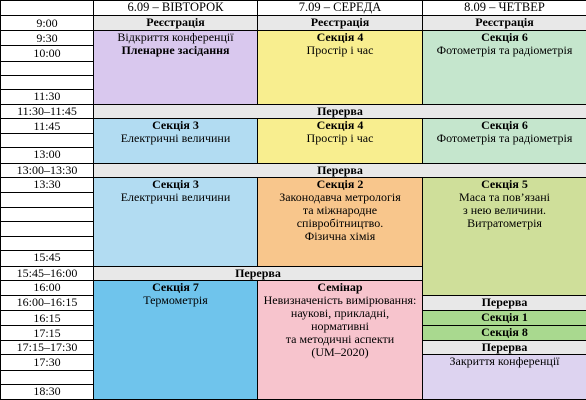 The image size is (586, 400). What do you see at coordinates (340, 325) in the screenshot?
I see `seminar-line: нормативні` at bounding box center [340, 325].